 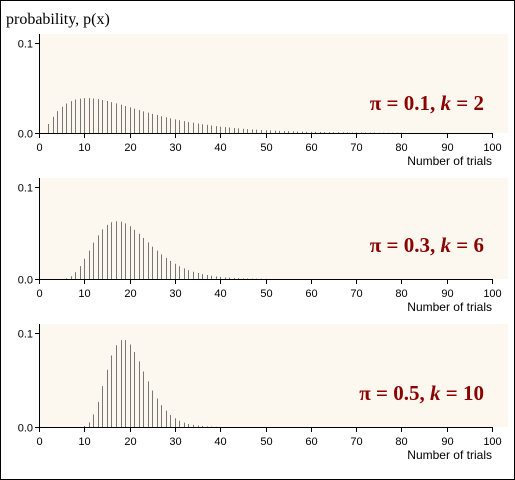 What do you see at coordinates (467, 245) in the screenshot?
I see `annotation-k-value: = 6` at bounding box center [467, 245].